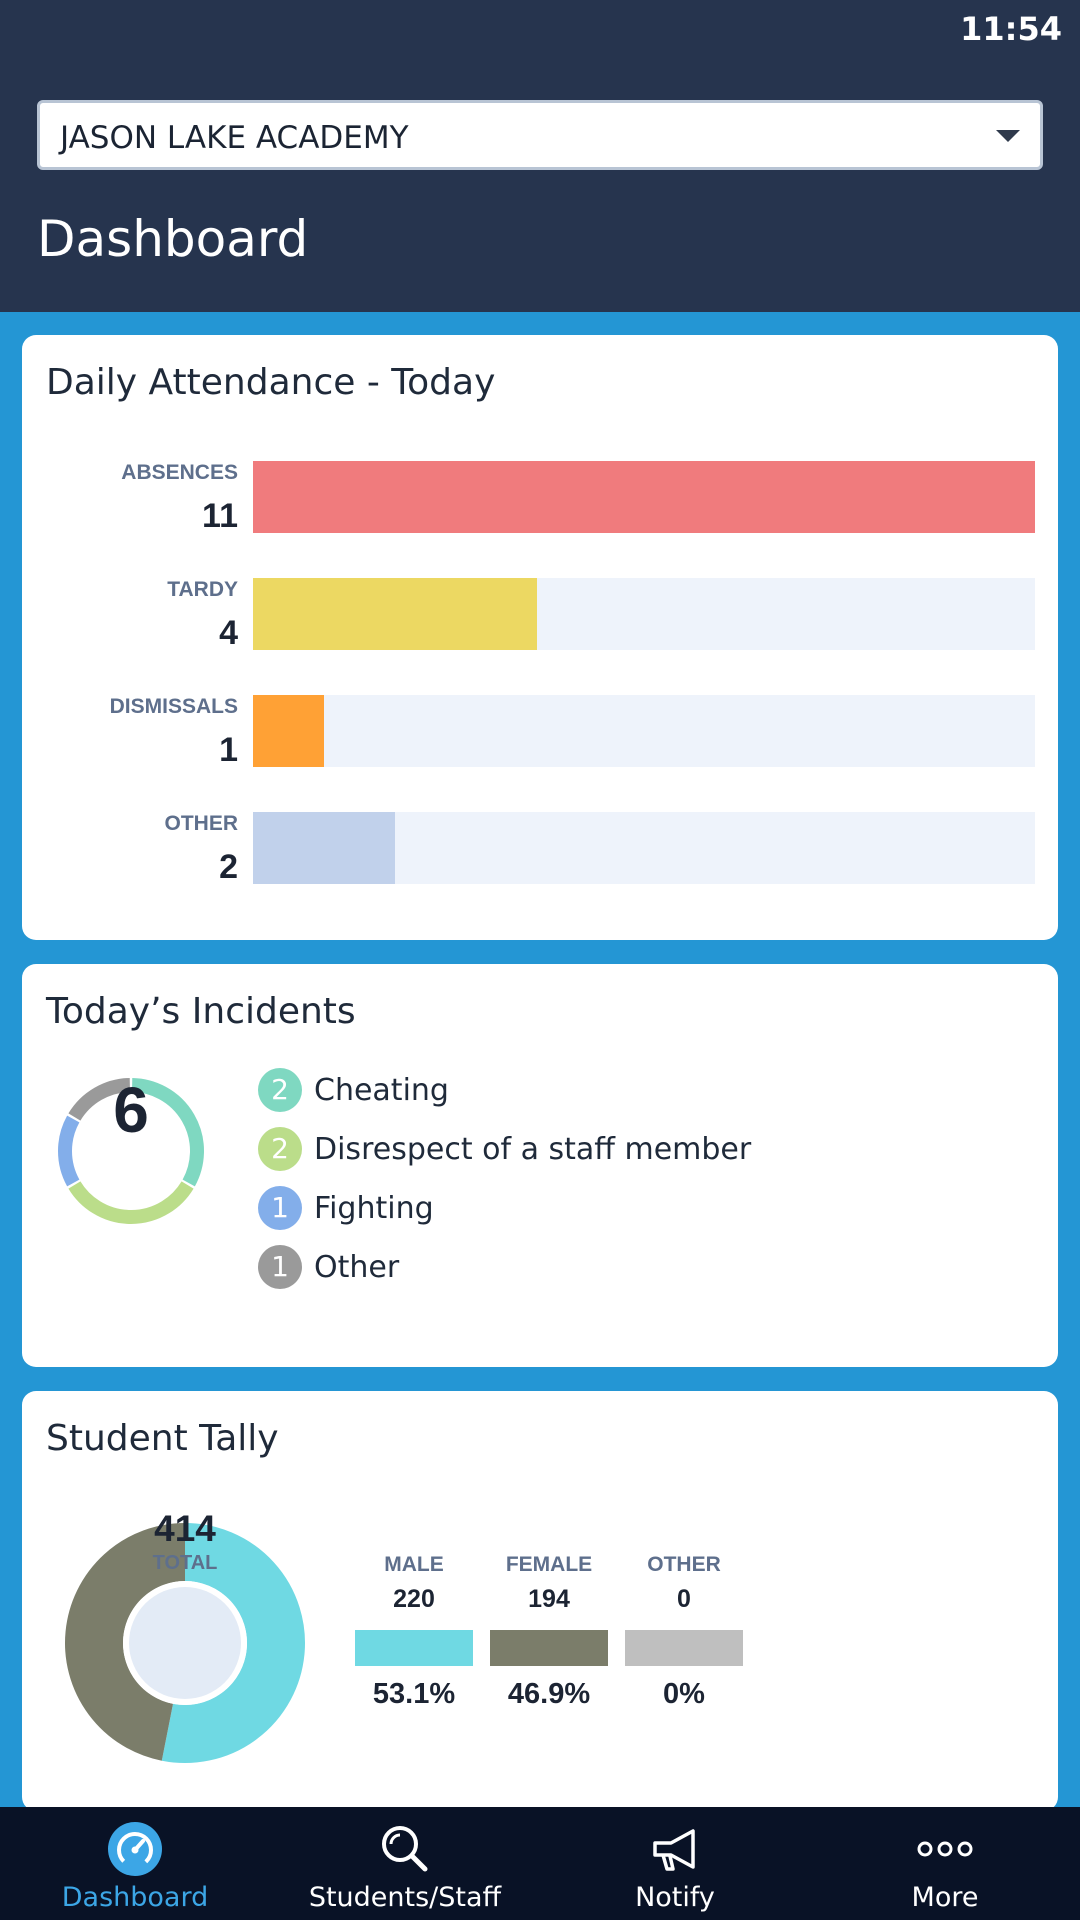 The width and height of the screenshot is (1080, 1920). Describe the element at coordinates (126, 1642) in the screenshot. I see `tally-donut-segment-female` at that location.